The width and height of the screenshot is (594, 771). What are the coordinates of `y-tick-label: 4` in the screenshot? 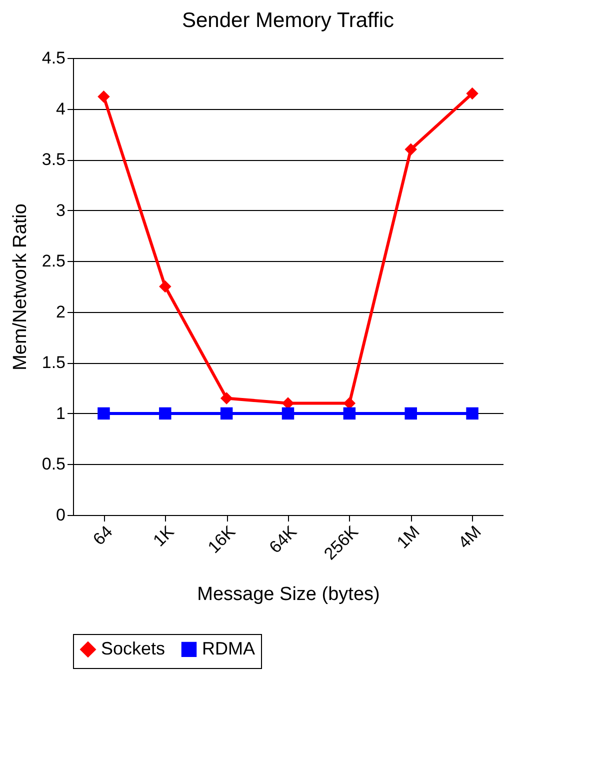 It's located at (61, 108).